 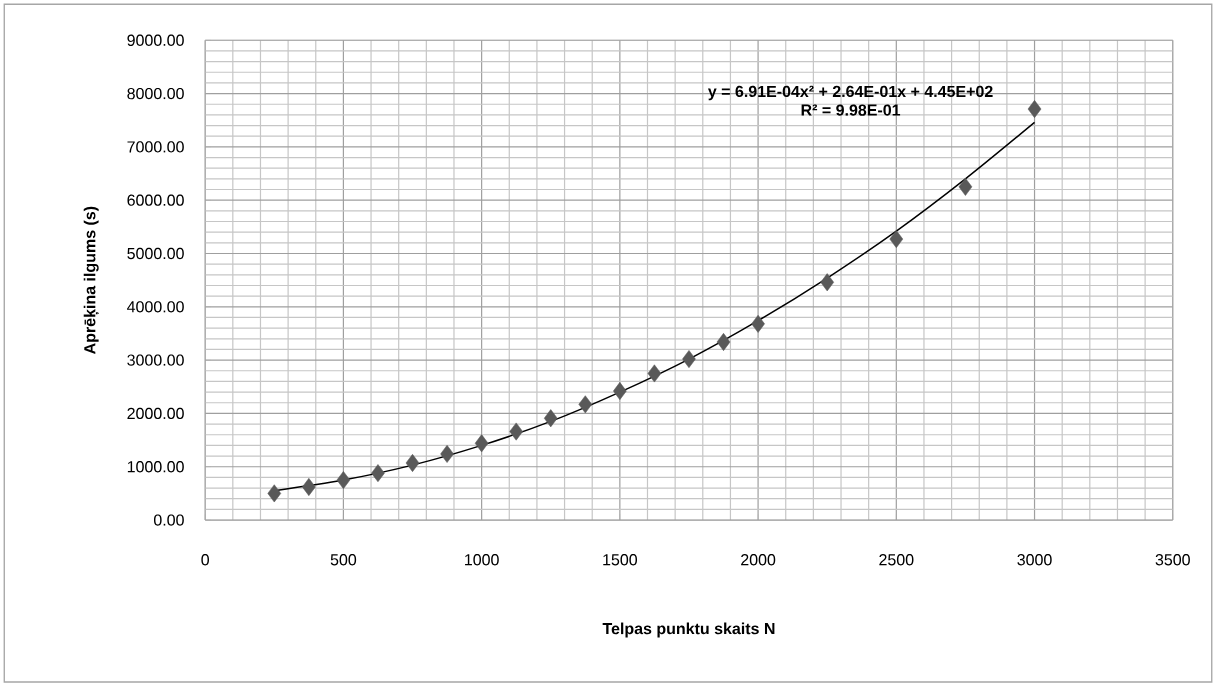 What do you see at coordinates (1172, 559) in the screenshot?
I see `x-tick-label: 3500` at bounding box center [1172, 559].